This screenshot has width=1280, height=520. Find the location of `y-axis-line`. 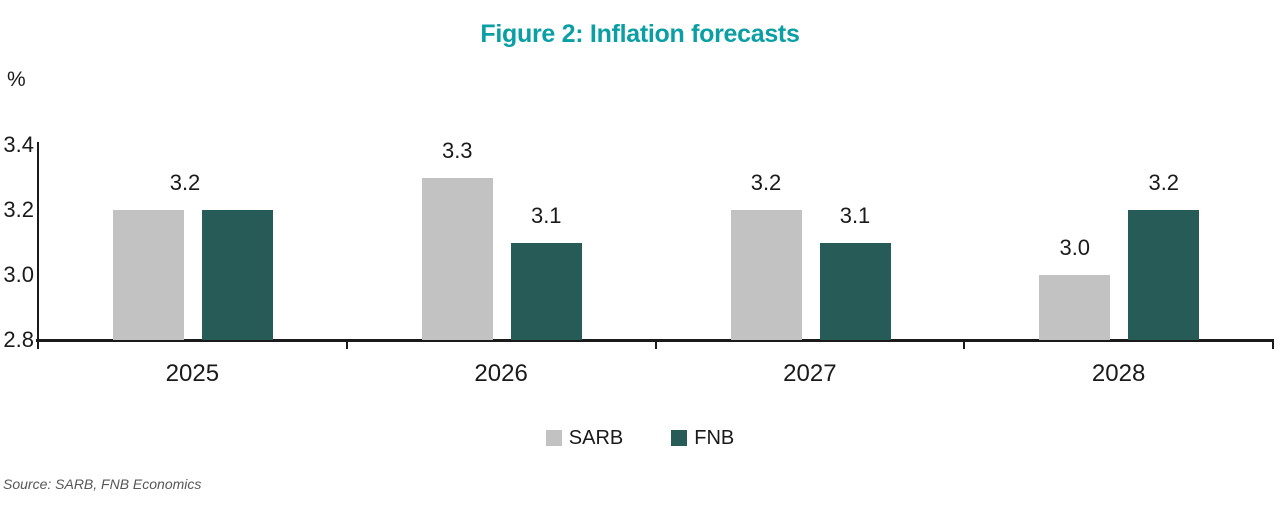

y-axis-line is located at coordinates (38, 241).